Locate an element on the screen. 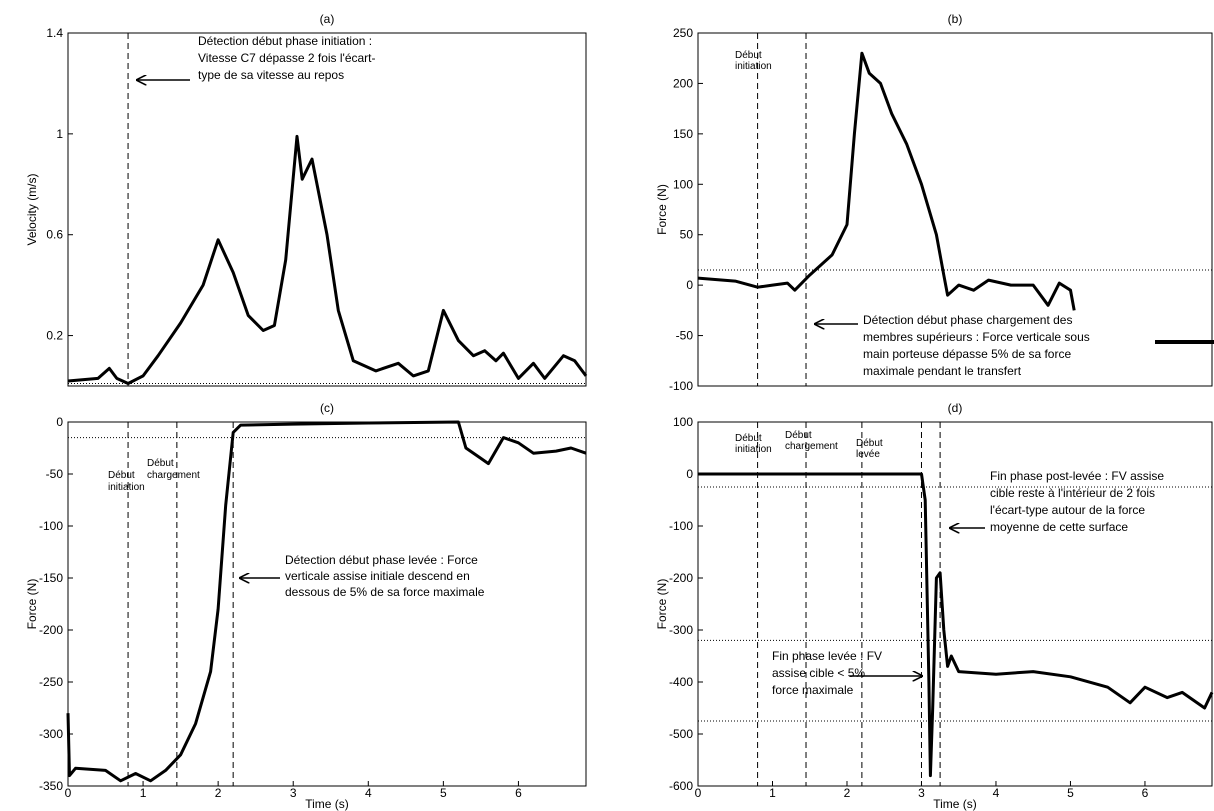  y-tick-label: -500 is located at coordinates (681, 734).